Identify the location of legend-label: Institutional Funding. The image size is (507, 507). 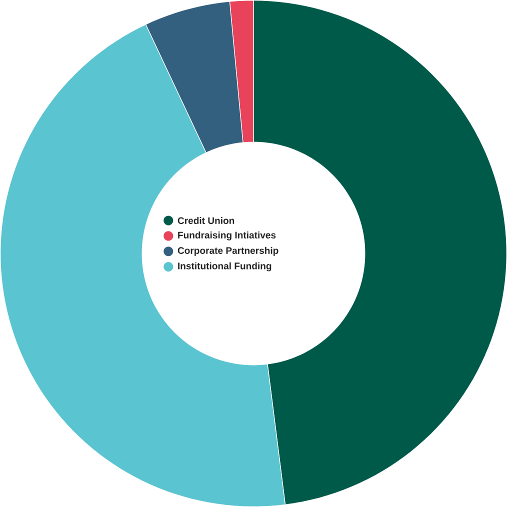
(225, 267).